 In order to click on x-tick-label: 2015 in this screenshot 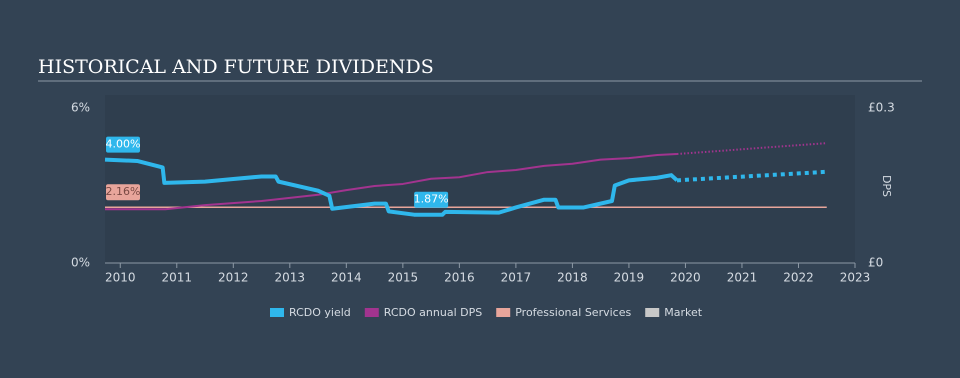, I will do `click(403, 278)`.